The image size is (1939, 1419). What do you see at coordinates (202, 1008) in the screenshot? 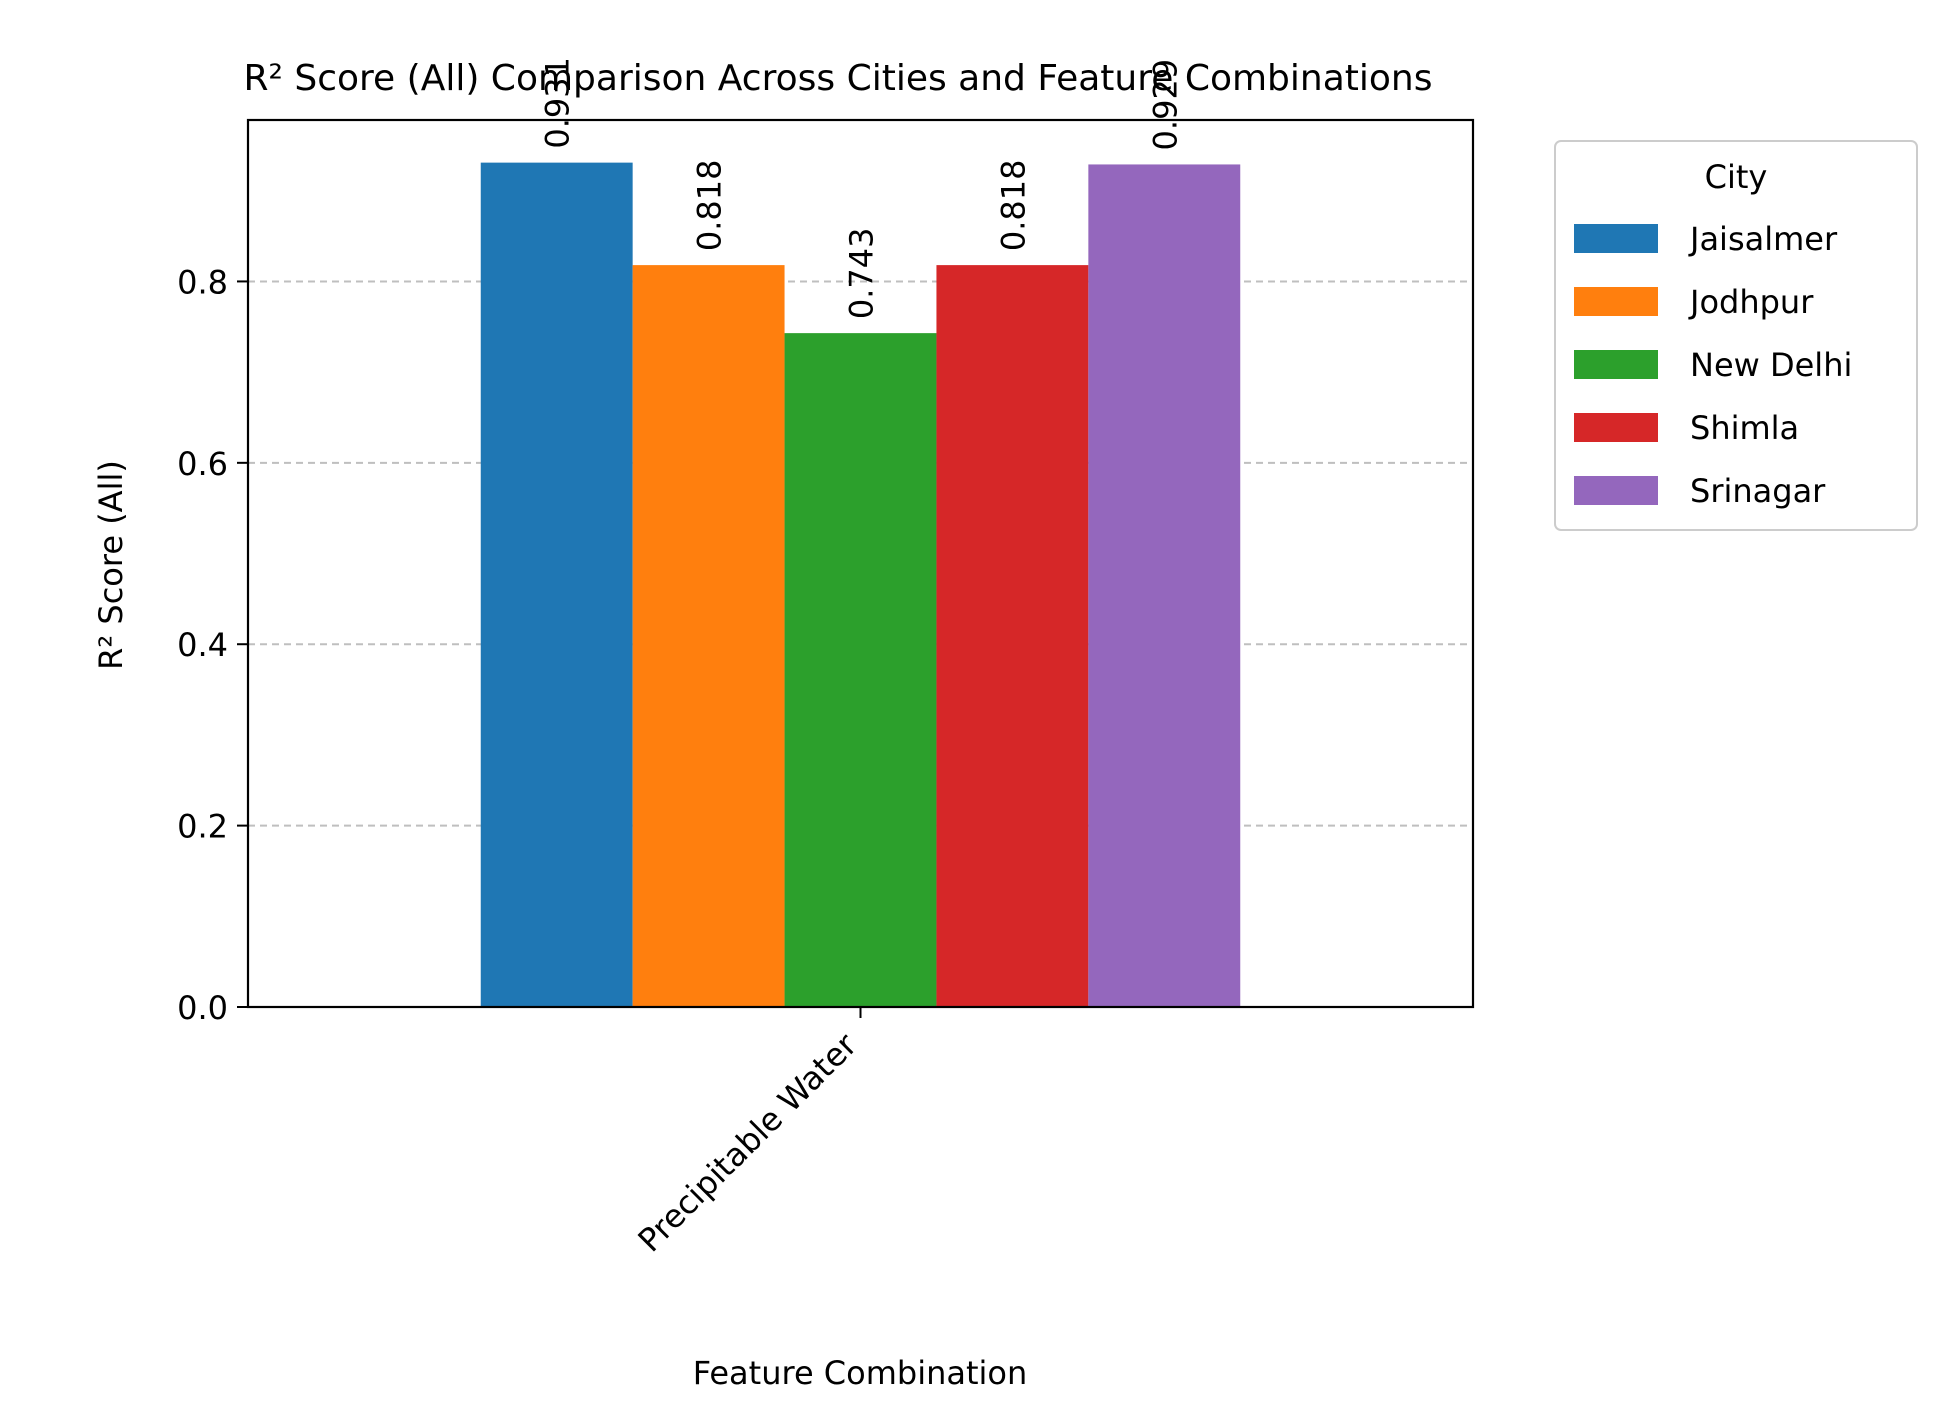
I see `y-tick-label: 0.0` at bounding box center [202, 1008].